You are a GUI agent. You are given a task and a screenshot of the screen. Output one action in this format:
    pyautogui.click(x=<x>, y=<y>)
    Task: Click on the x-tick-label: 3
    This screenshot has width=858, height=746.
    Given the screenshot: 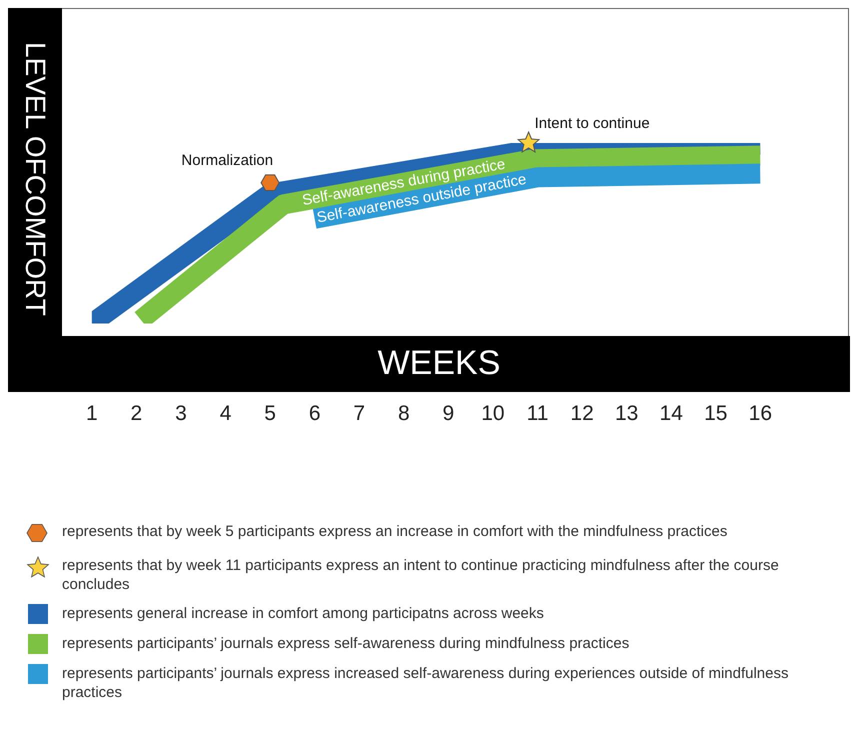 What is the action you would take?
    pyautogui.click(x=181, y=413)
    